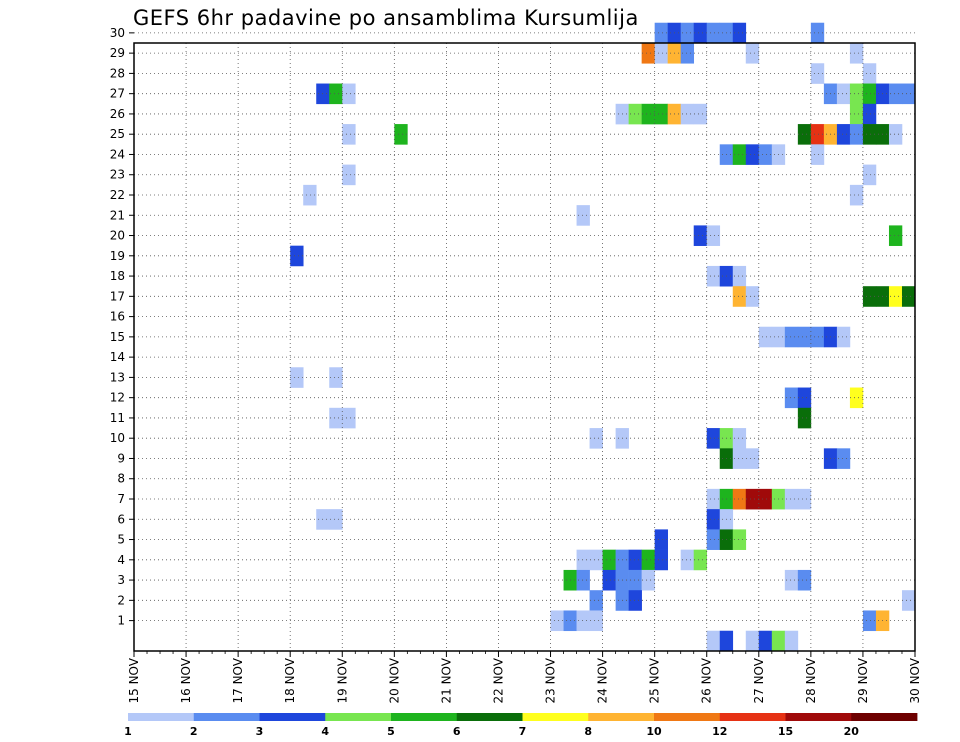 Image resolution: width=960 pixels, height=742 pixels. What do you see at coordinates (117, 236) in the screenshot?
I see `y-tick-label: 20` at bounding box center [117, 236].